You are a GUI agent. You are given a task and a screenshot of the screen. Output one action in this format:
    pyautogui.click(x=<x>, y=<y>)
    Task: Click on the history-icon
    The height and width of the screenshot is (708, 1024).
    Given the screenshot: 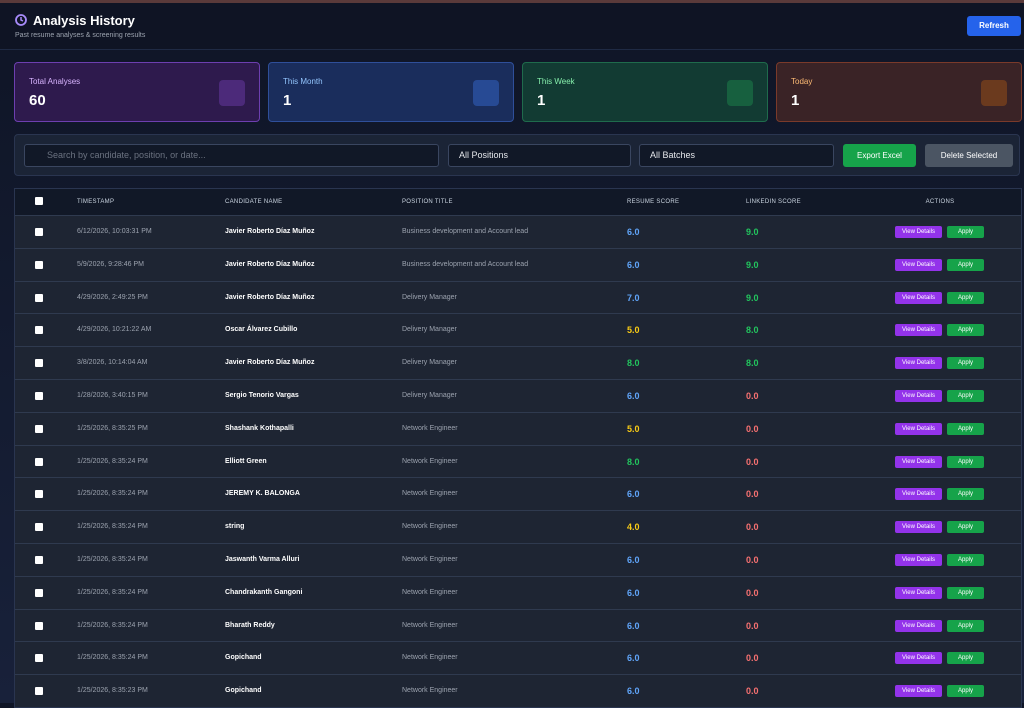 What is the action you would take?
    pyautogui.click(x=21, y=20)
    